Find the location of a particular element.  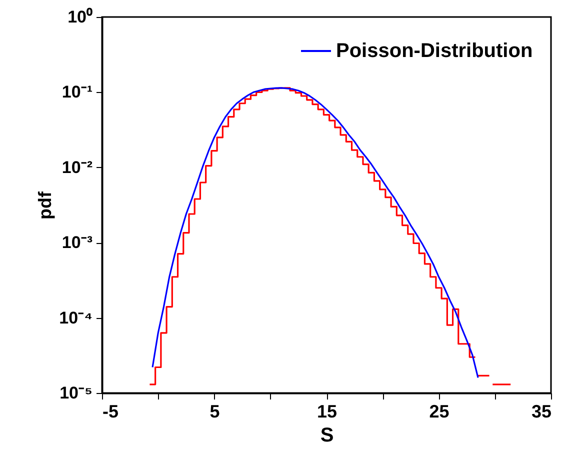

x-tick-label: 15 is located at coordinates (327, 412).